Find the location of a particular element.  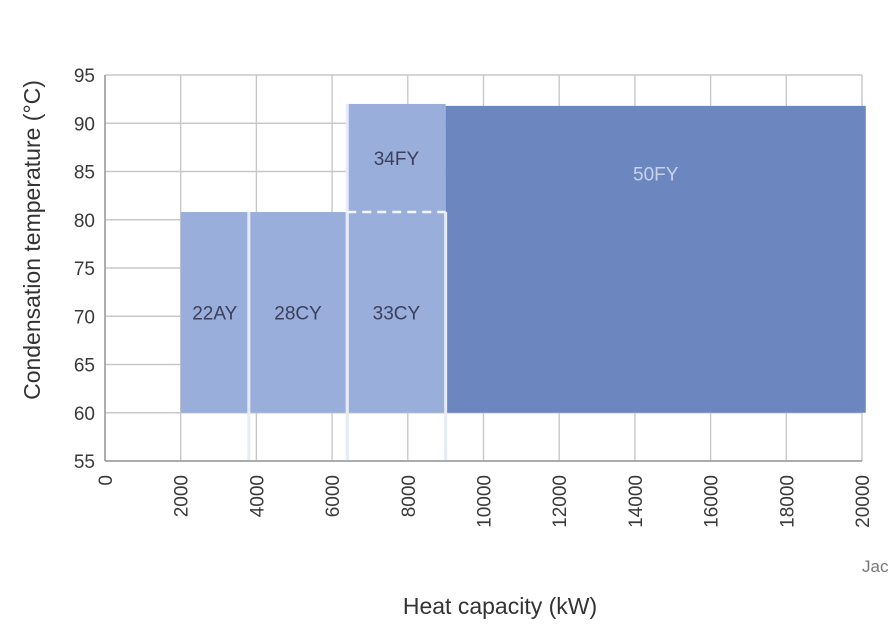

y-tick-label: 75 is located at coordinates (84, 269).